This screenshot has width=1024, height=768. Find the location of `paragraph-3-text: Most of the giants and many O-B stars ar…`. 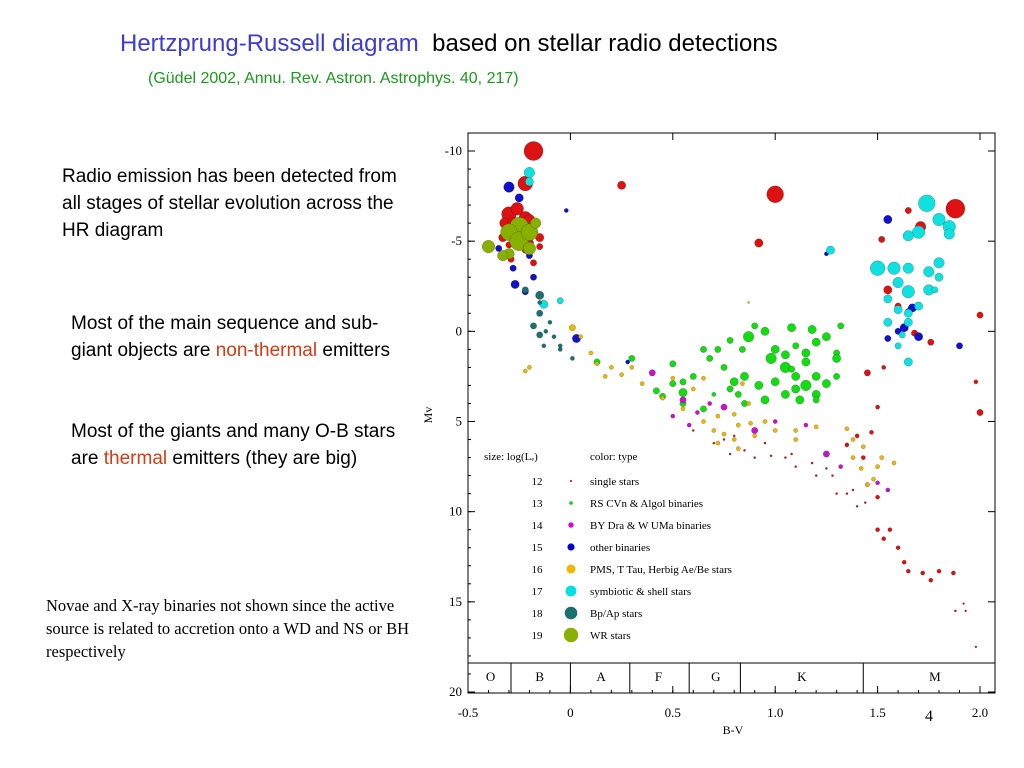

paragraph-3-text: Most of the giants and many O-B stars ar… is located at coordinates (233, 445).